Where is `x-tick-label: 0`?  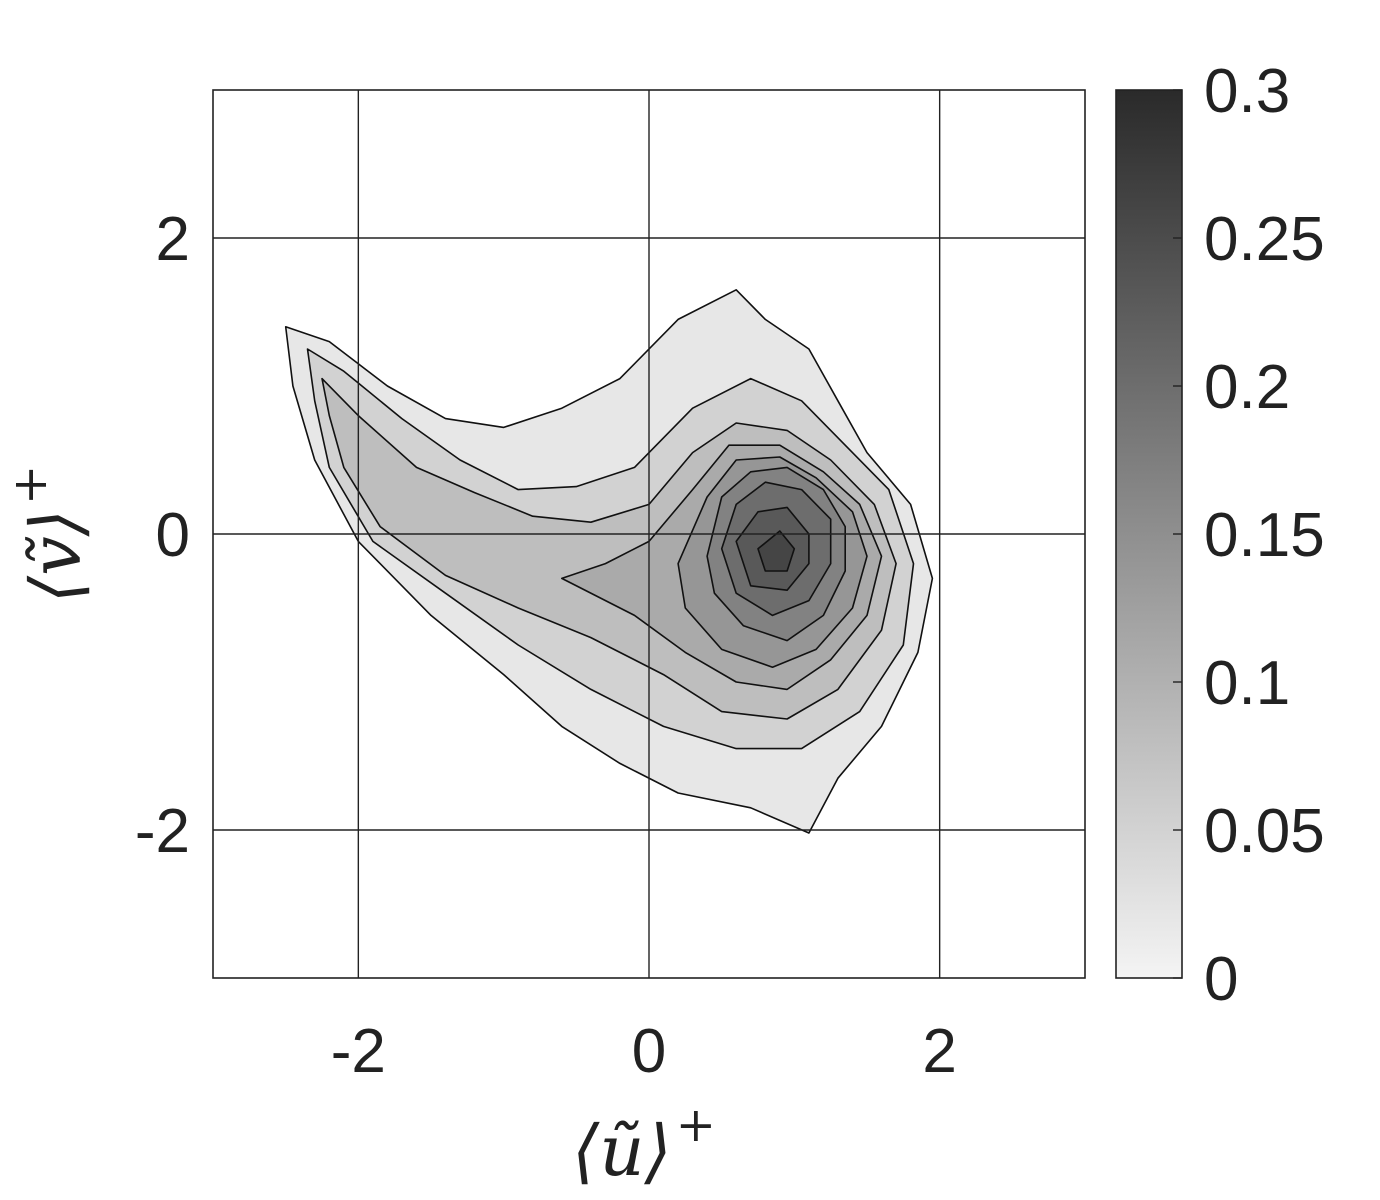 x-tick-label: 0 is located at coordinates (649, 1051).